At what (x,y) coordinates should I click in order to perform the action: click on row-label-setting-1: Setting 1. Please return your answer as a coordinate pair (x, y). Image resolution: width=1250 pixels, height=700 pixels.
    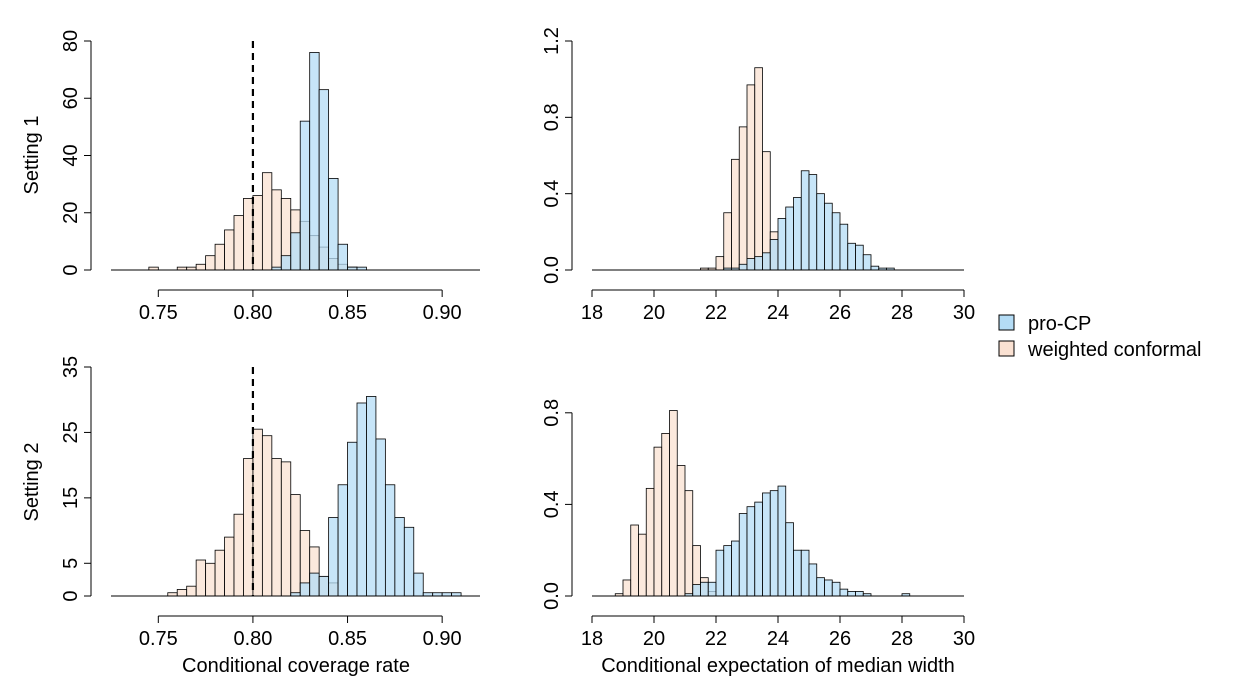
    Looking at the image, I should click on (32, 155).